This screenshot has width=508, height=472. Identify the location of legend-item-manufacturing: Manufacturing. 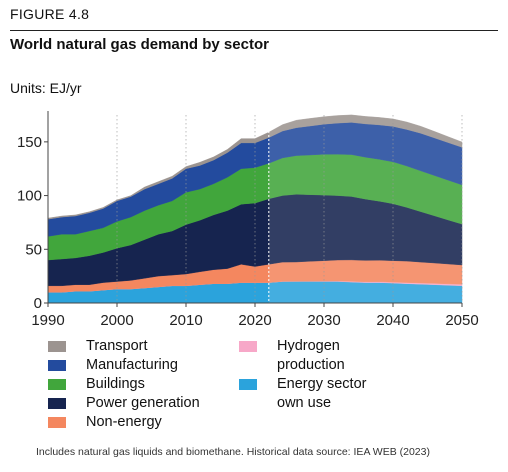
(124, 365).